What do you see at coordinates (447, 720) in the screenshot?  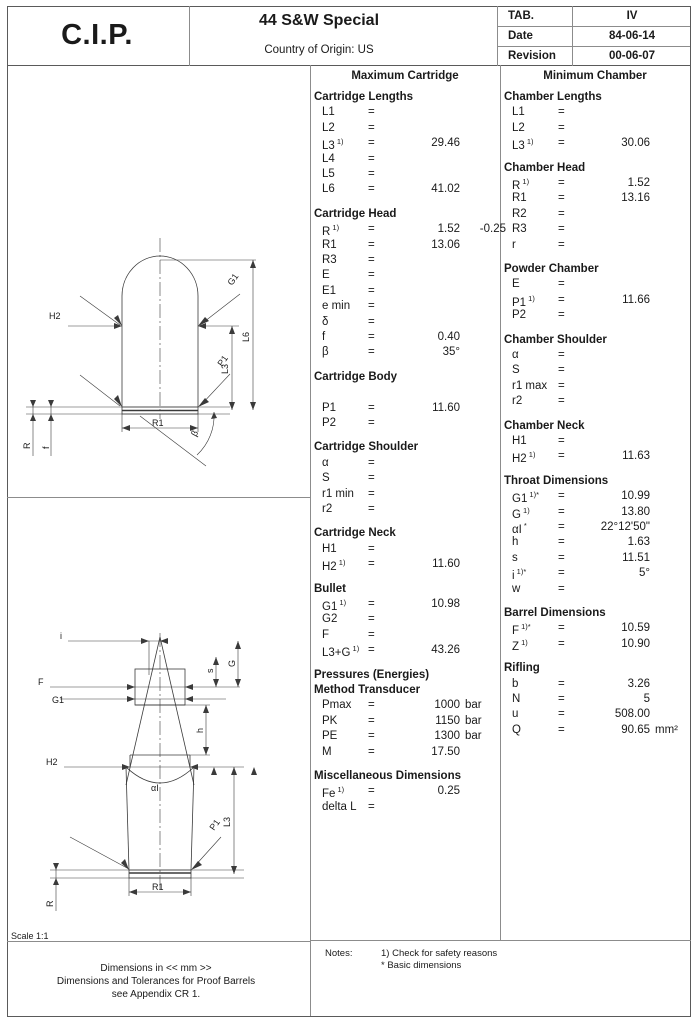 I see `spec-value: 1150` at bounding box center [447, 720].